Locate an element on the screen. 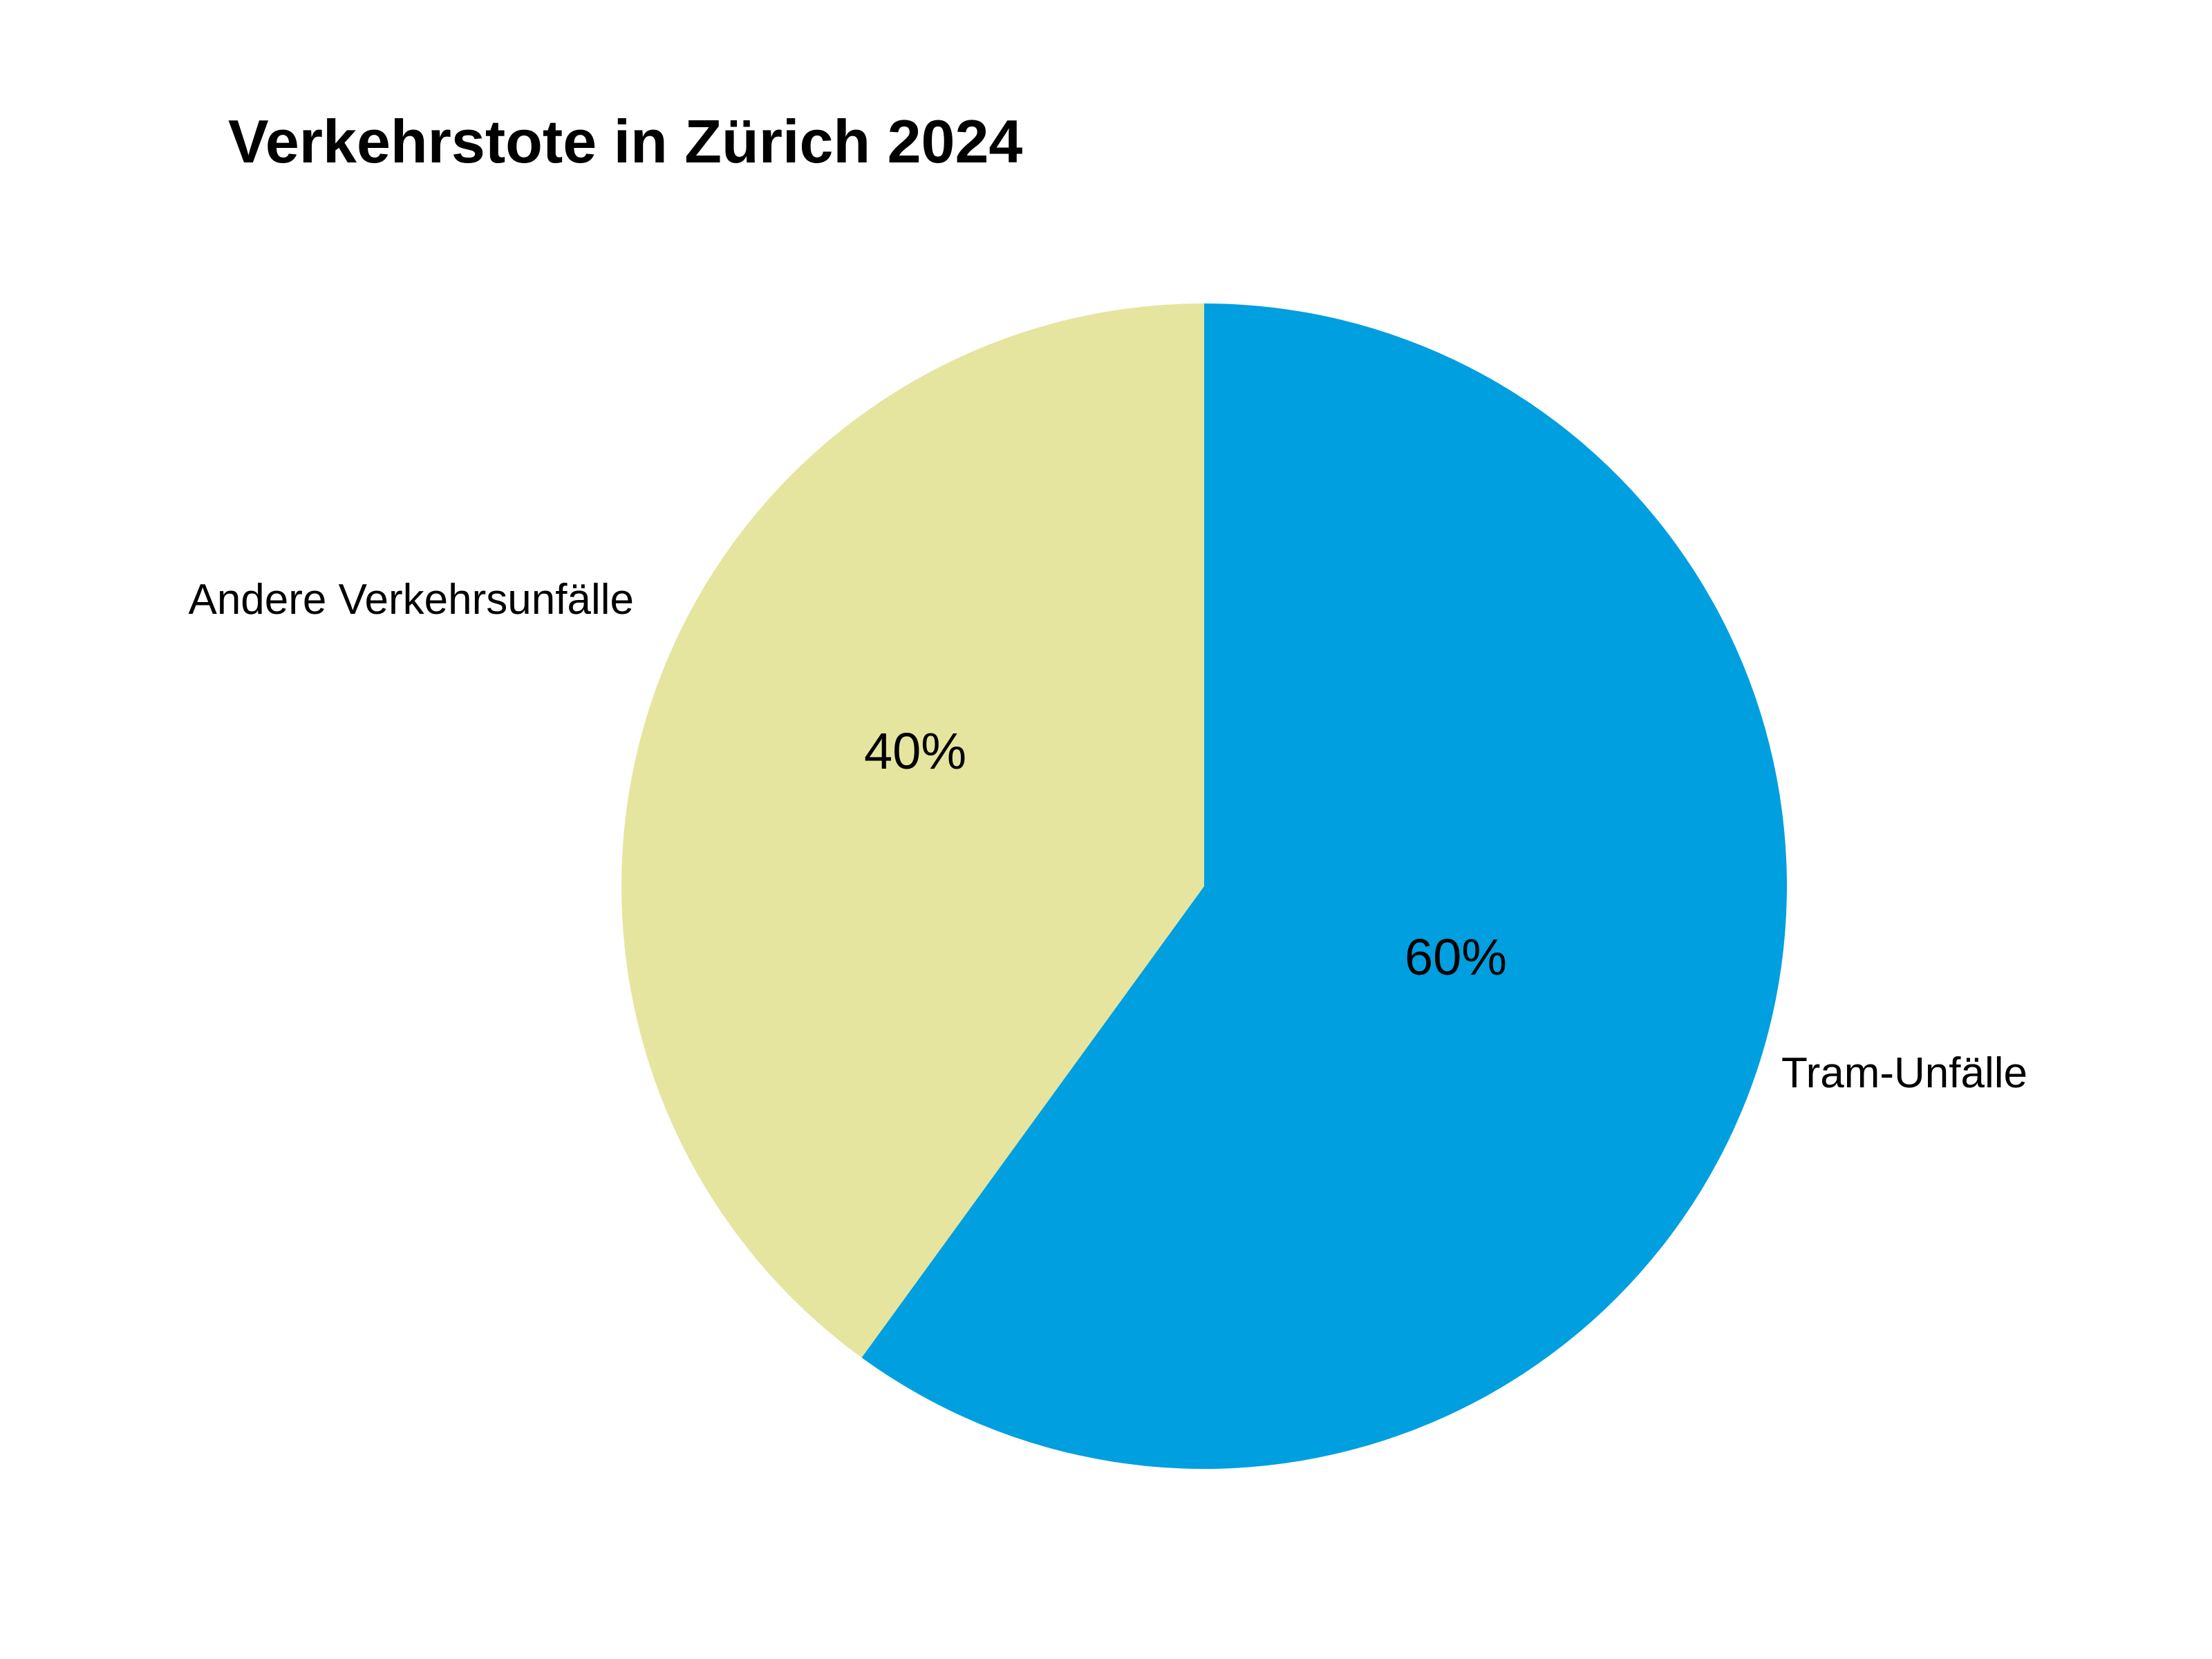  category-label-andere-verkehrsunfaelle: Andere Verkehrsunfälle is located at coordinates (411, 600).